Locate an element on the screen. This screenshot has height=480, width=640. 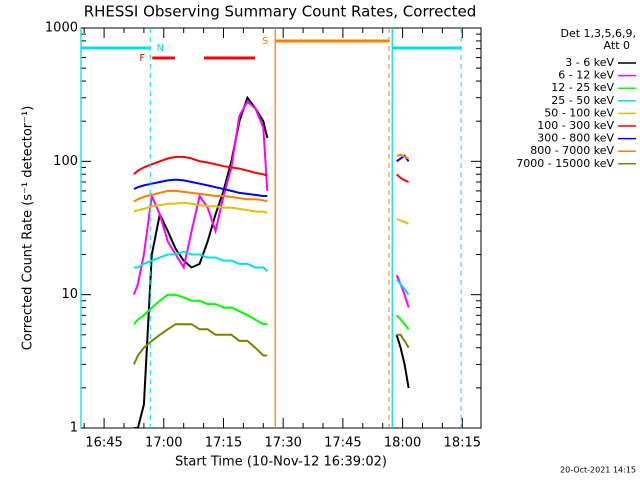
x-tick-label: 16:45 is located at coordinates (103, 443).